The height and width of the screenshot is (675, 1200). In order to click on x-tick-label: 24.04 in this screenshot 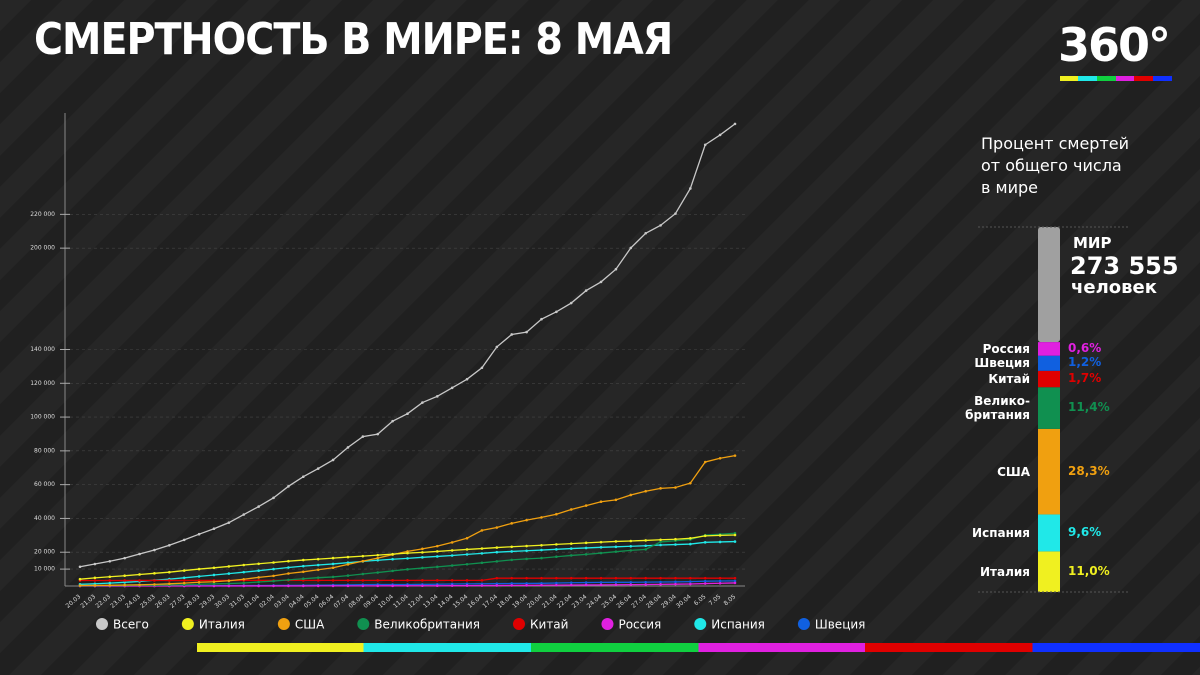, I will do `click(595, 601)`.